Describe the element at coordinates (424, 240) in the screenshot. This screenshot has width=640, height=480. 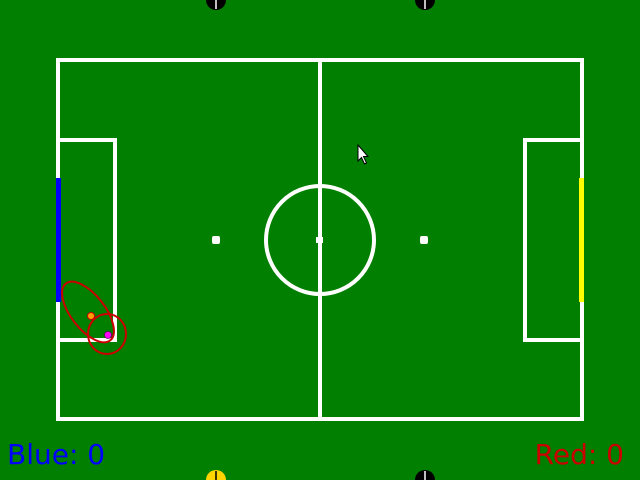
I see `right-penalty-spot` at that location.